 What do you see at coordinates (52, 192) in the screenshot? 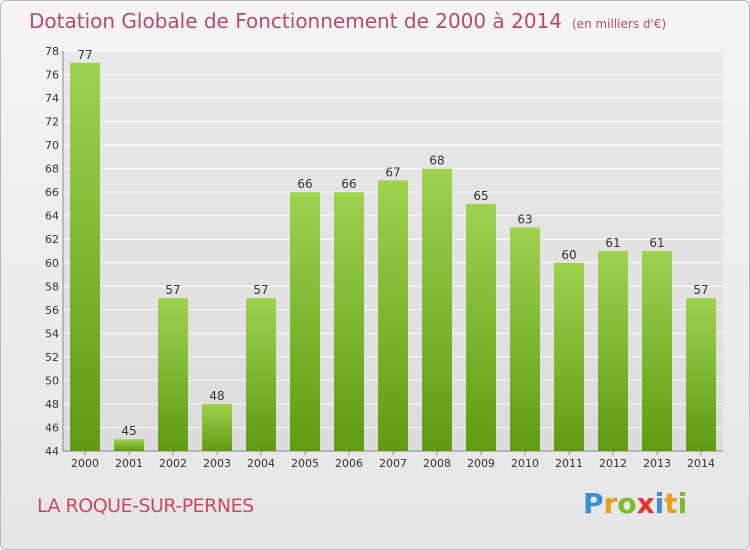
I see `y-tick-label: 66` at bounding box center [52, 192].